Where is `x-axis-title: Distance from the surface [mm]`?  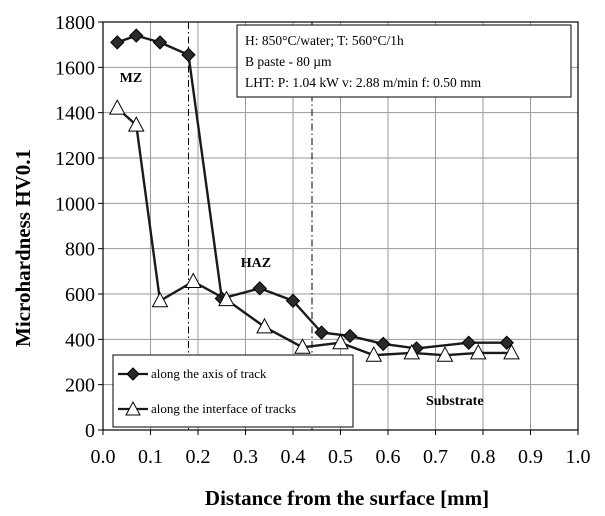
x-axis-title: Distance from the surface [mm] is located at coordinates (347, 498).